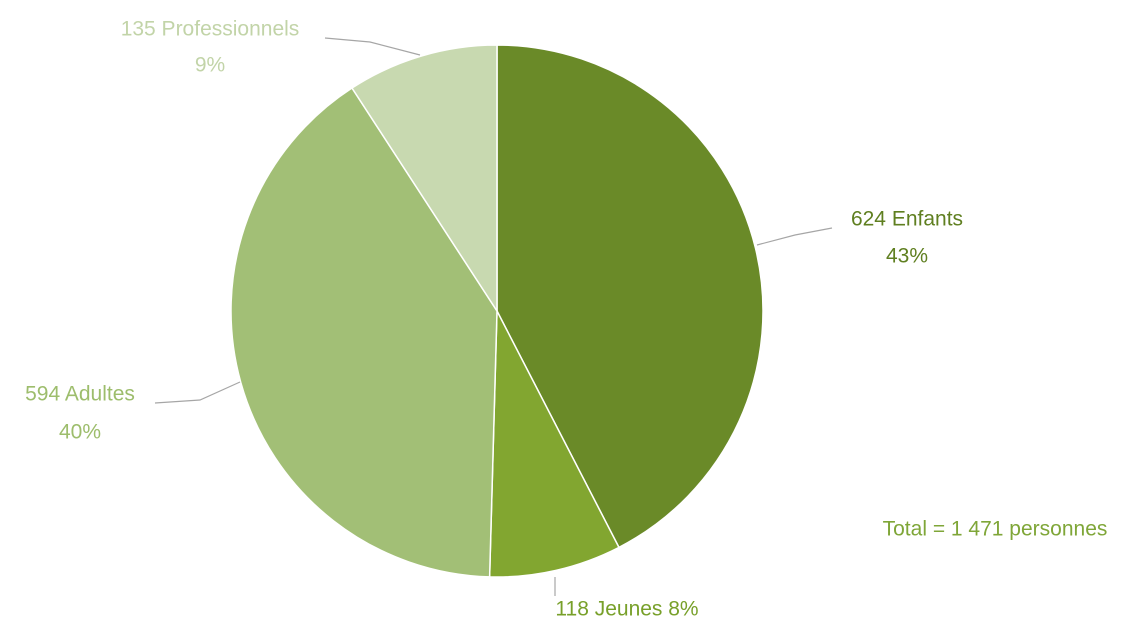  What do you see at coordinates (210, 65) in the screenshot?
I see `slice-label: 9%` at bounding box center [210, 65].